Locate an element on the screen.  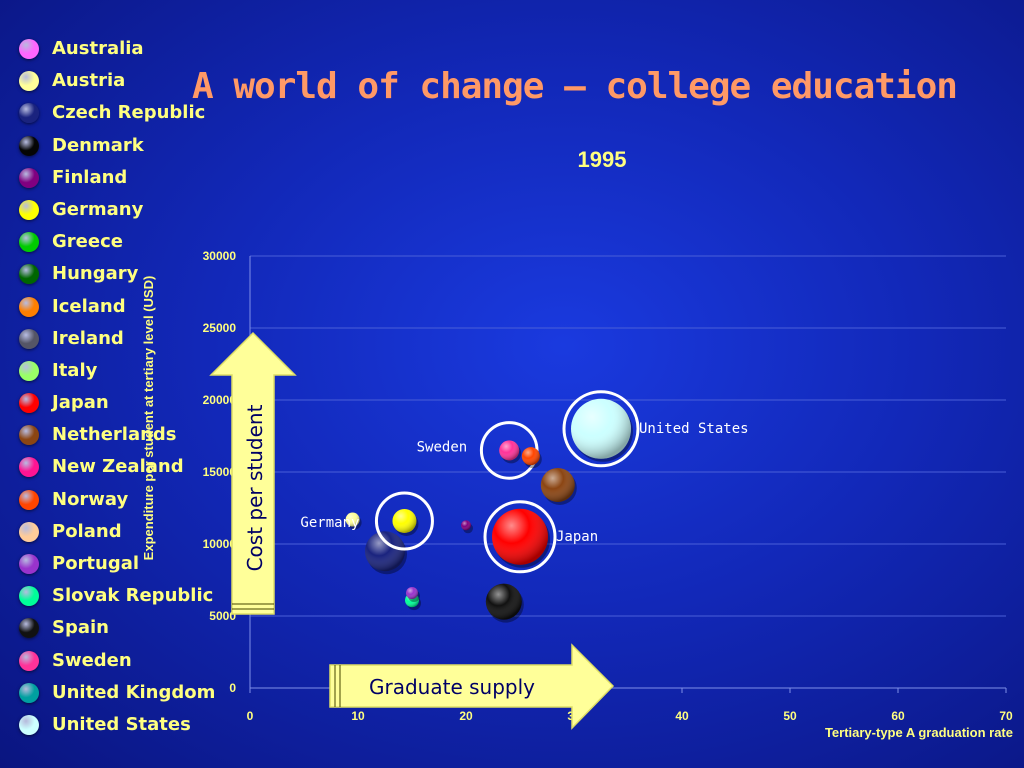
annotation-label: United States is located at coordinates (694, 429).